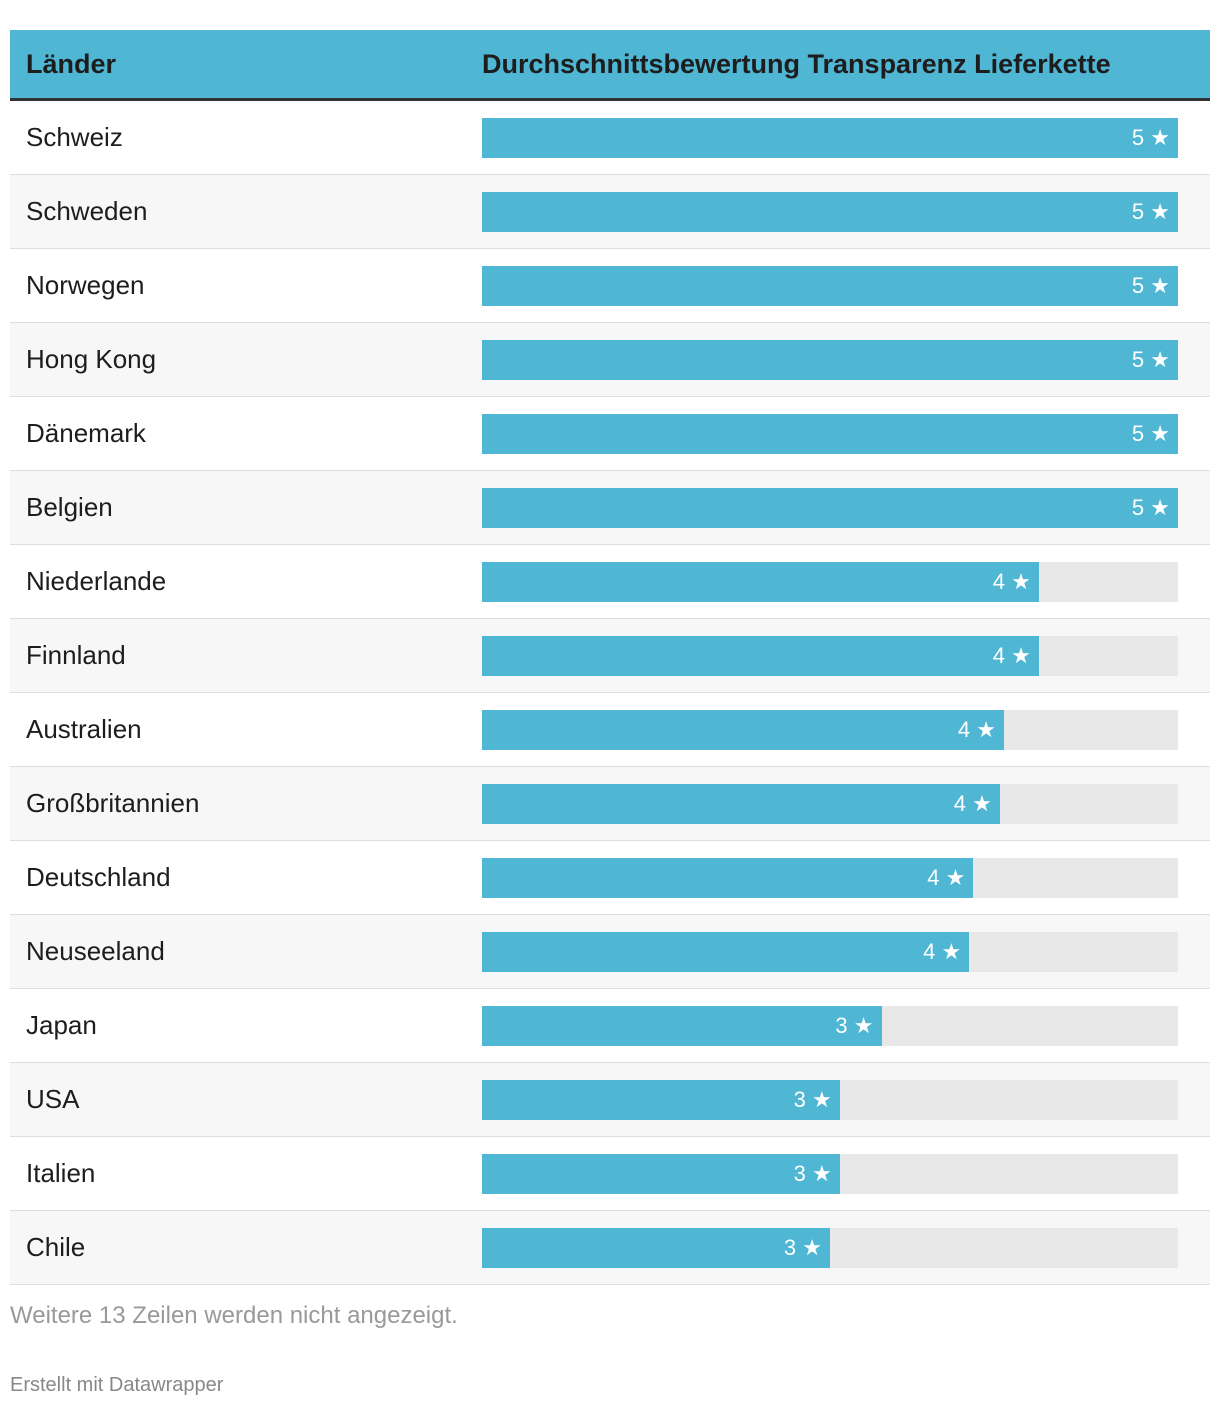  I want to click on country-label: Niederlande, so click(96, 581).